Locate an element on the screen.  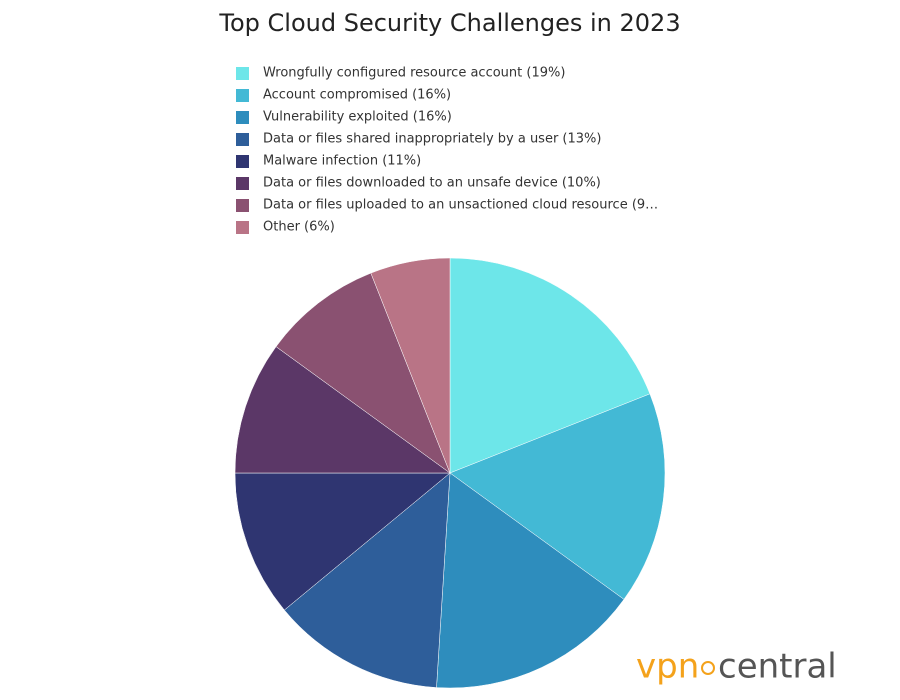
watermark-central: central is located at coordinates (777, 667).